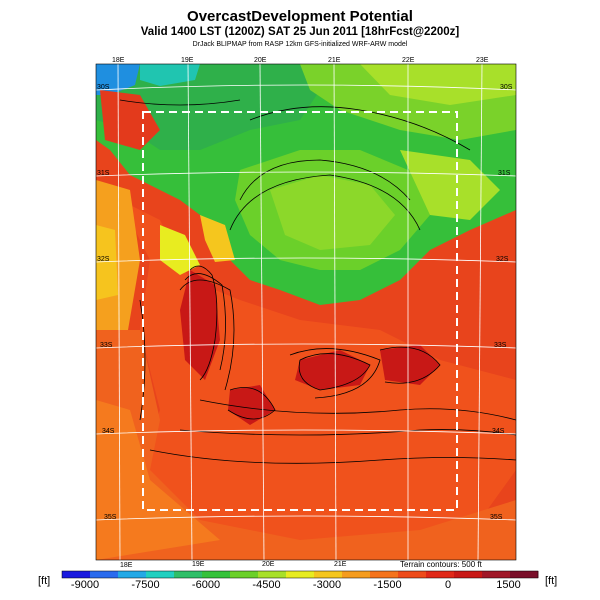 This screenshot has width=600, height=600. What do you see at coordinates (340, 564) in the screenshot?
I see `lon-bottom-label: 21E` at bounding box center [340, 564].